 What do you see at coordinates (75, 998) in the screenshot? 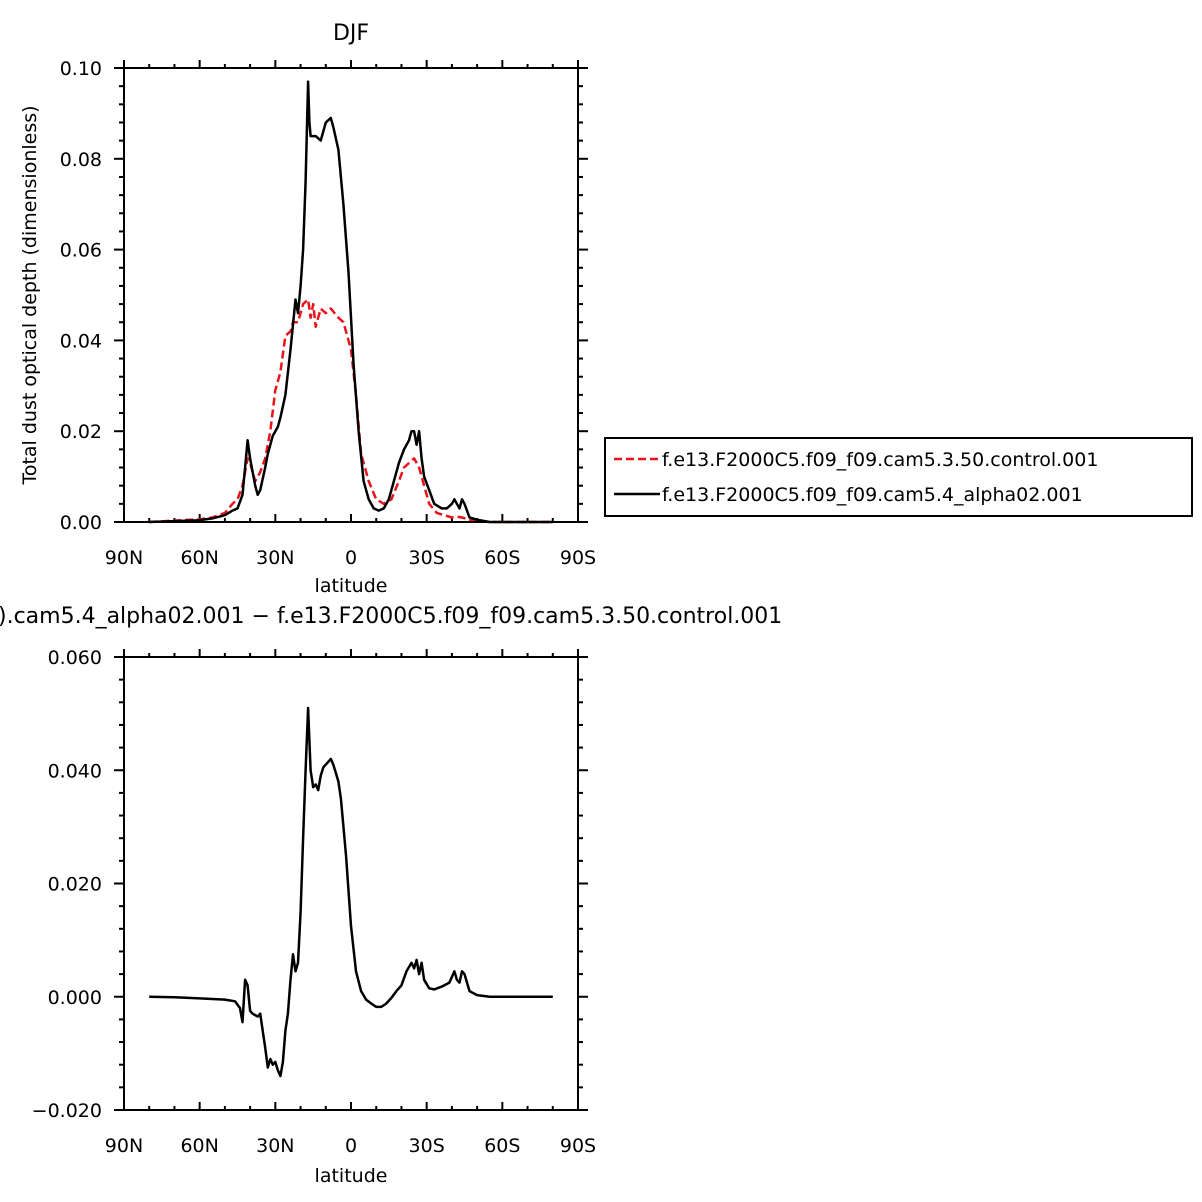
I see `y-tick-label: 0.000` at bounding box center [75, 998].